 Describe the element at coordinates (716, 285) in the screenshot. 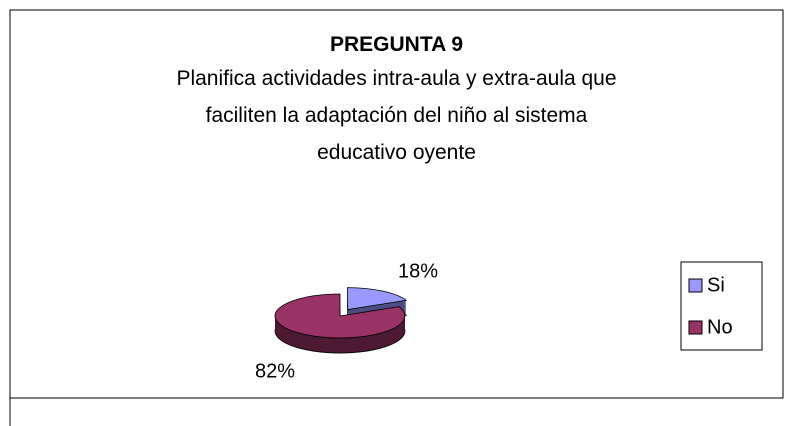

I see `legend-label: Si` at that location.